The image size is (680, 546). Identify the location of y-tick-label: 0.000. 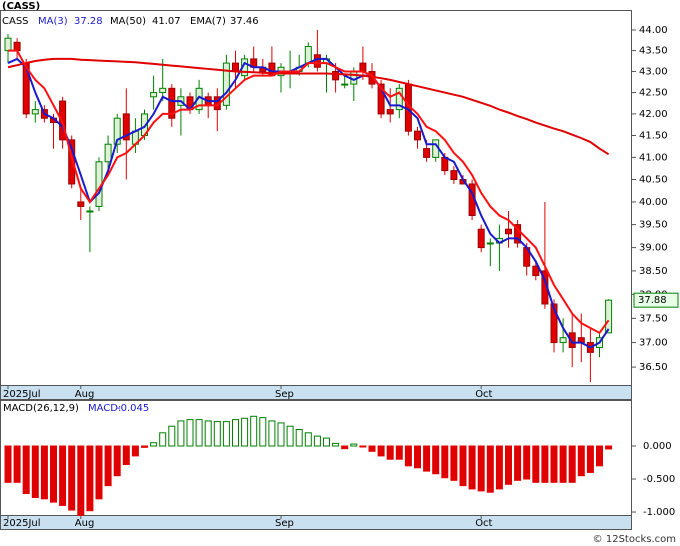
(657, 446).